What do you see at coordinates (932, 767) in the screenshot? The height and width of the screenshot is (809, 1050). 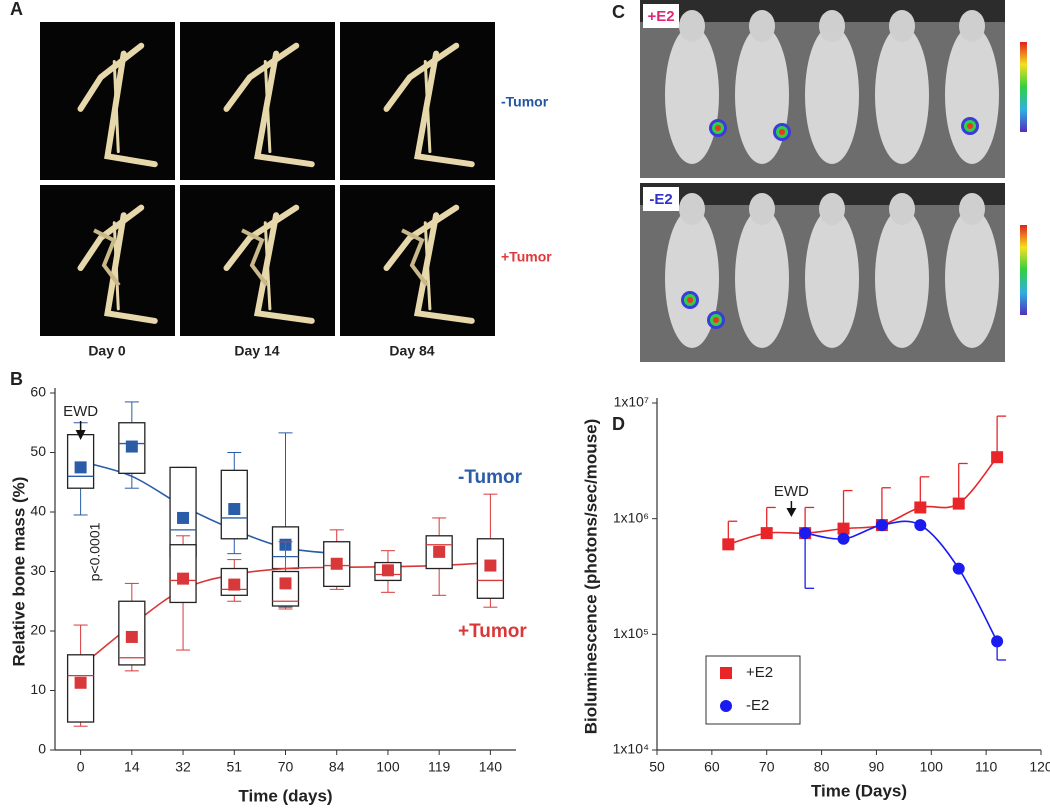 I see `x-tick-label: 100` at bounding box center [932, 767].